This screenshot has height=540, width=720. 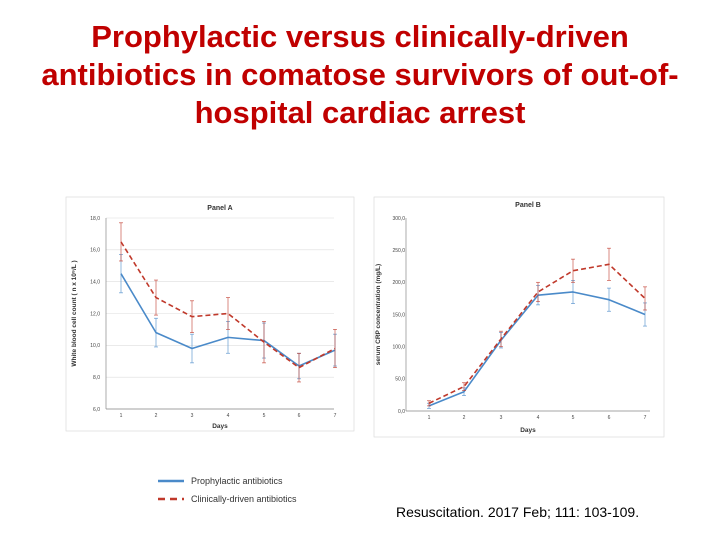 I want to click on panel-title: Panel A, so click(x=219, y=208).